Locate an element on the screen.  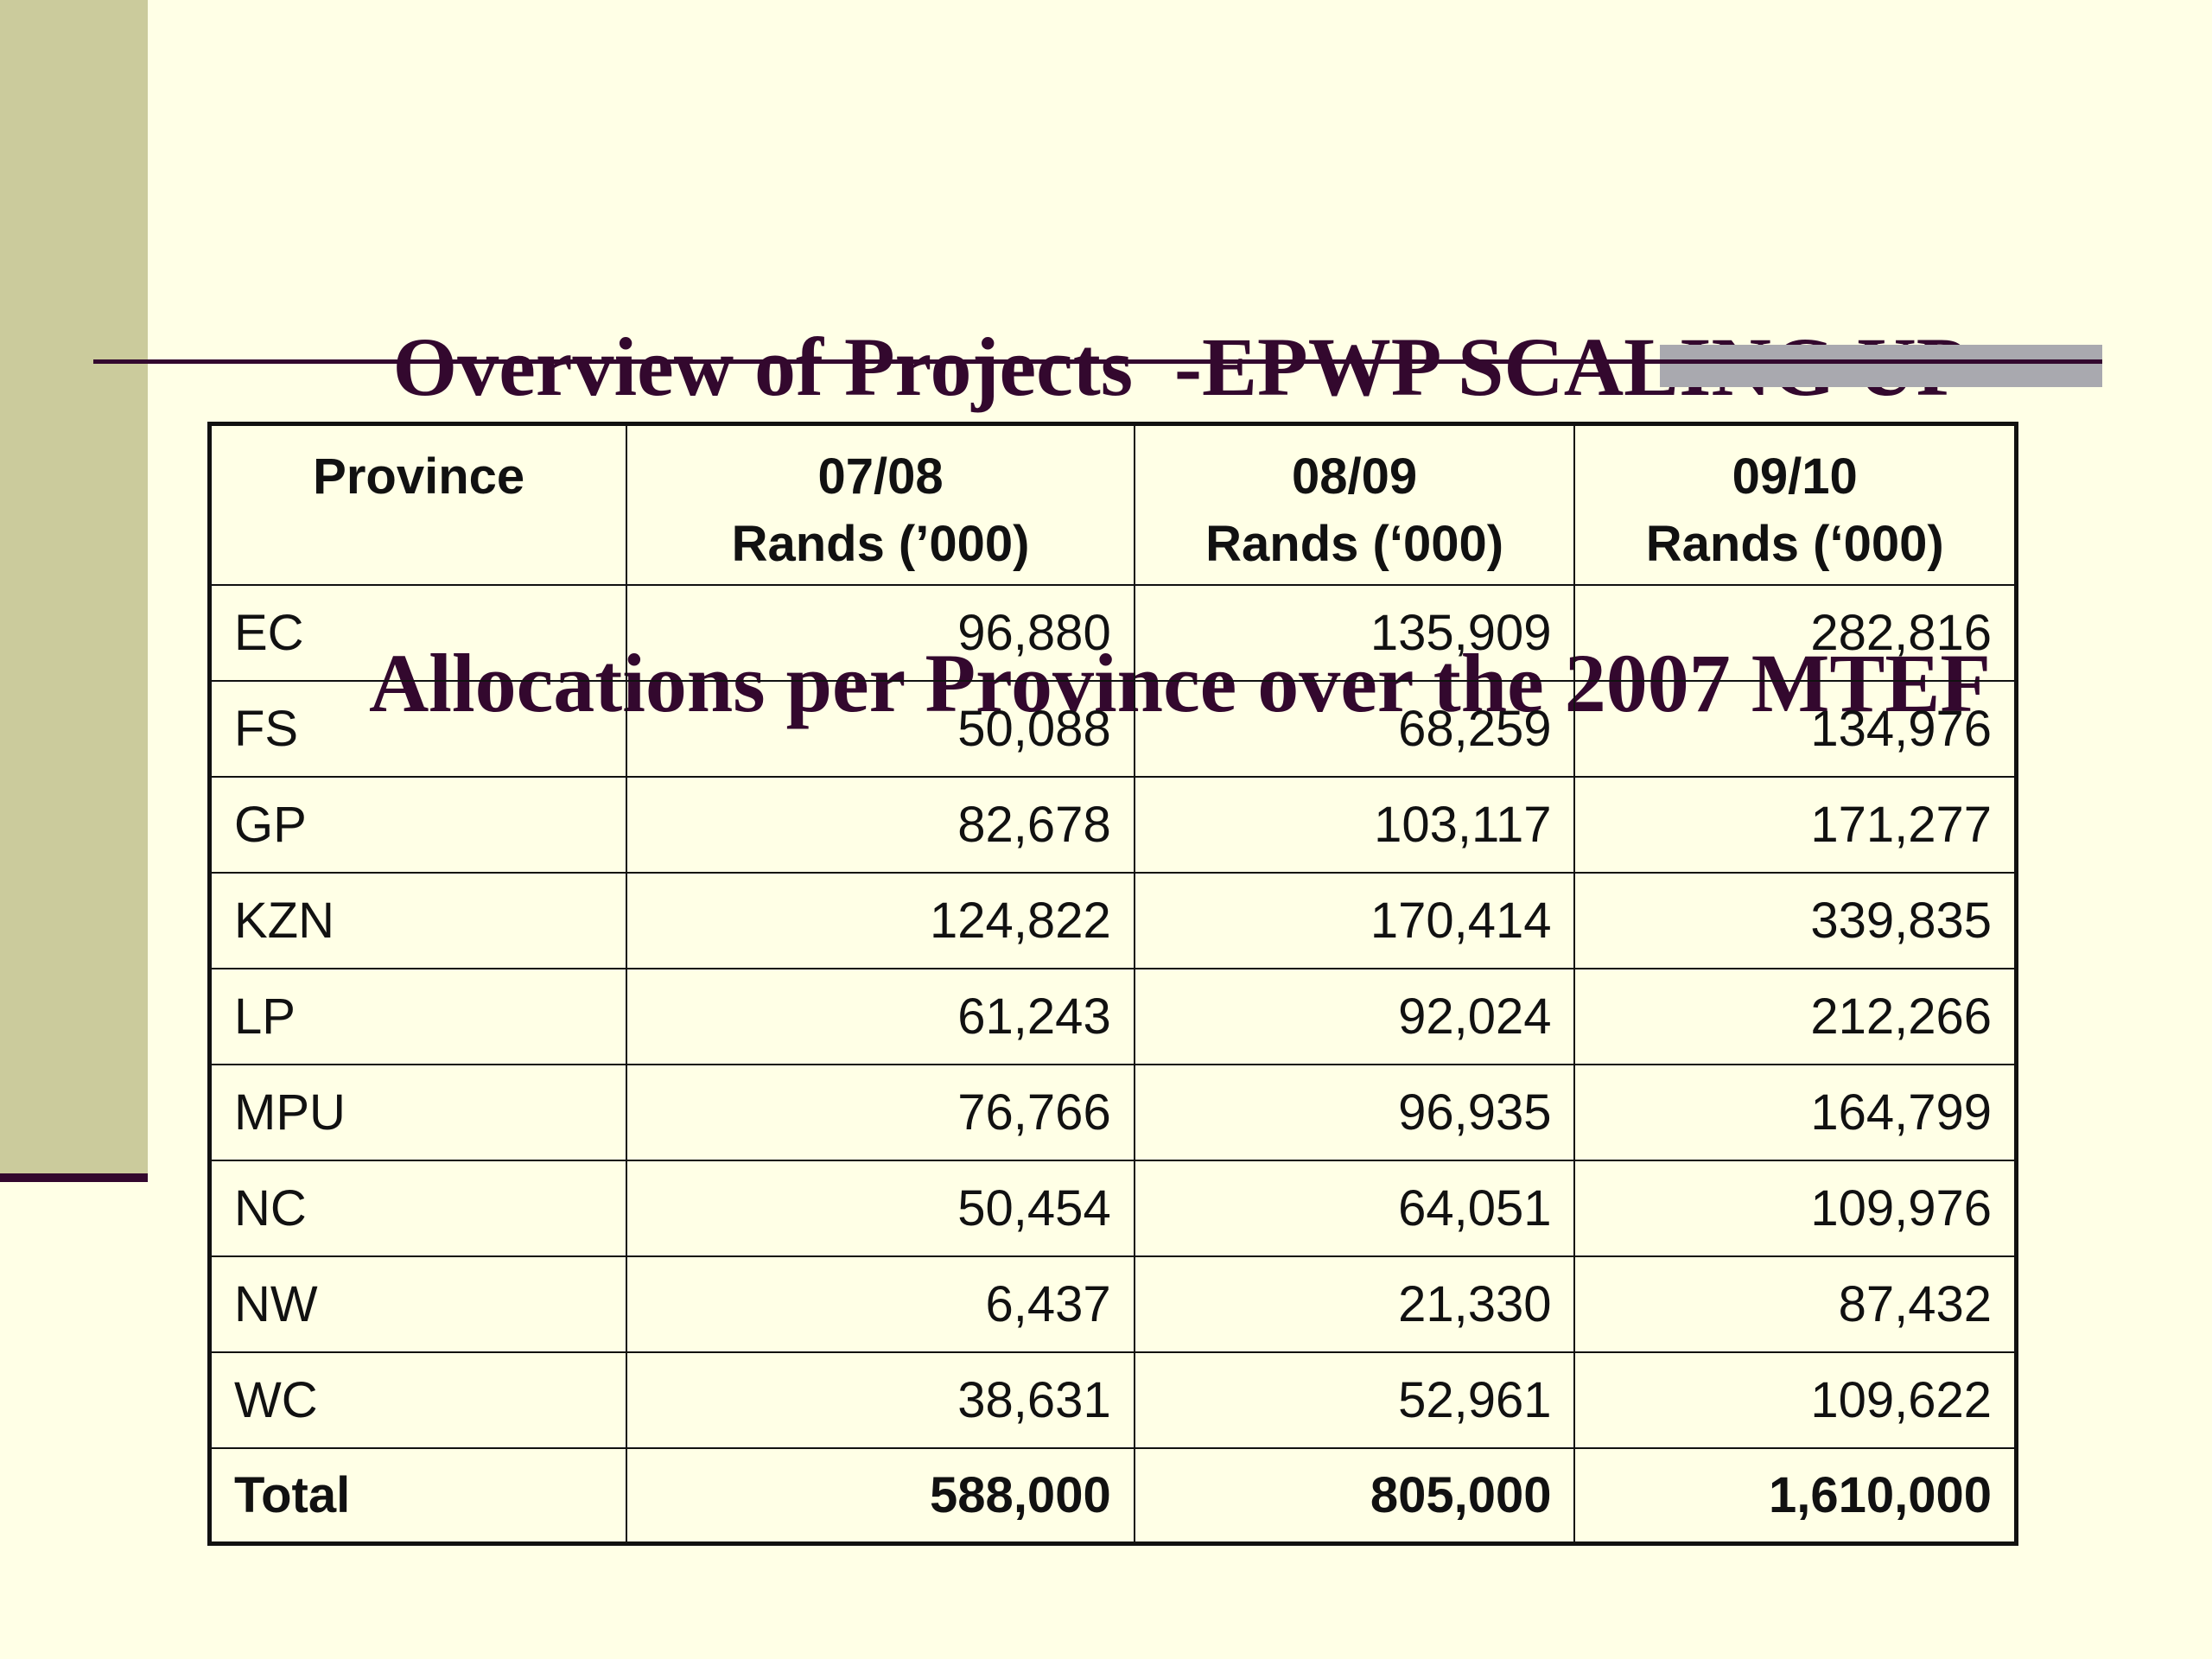
title-rule-accent-block is located at coordinates (1881, 366).